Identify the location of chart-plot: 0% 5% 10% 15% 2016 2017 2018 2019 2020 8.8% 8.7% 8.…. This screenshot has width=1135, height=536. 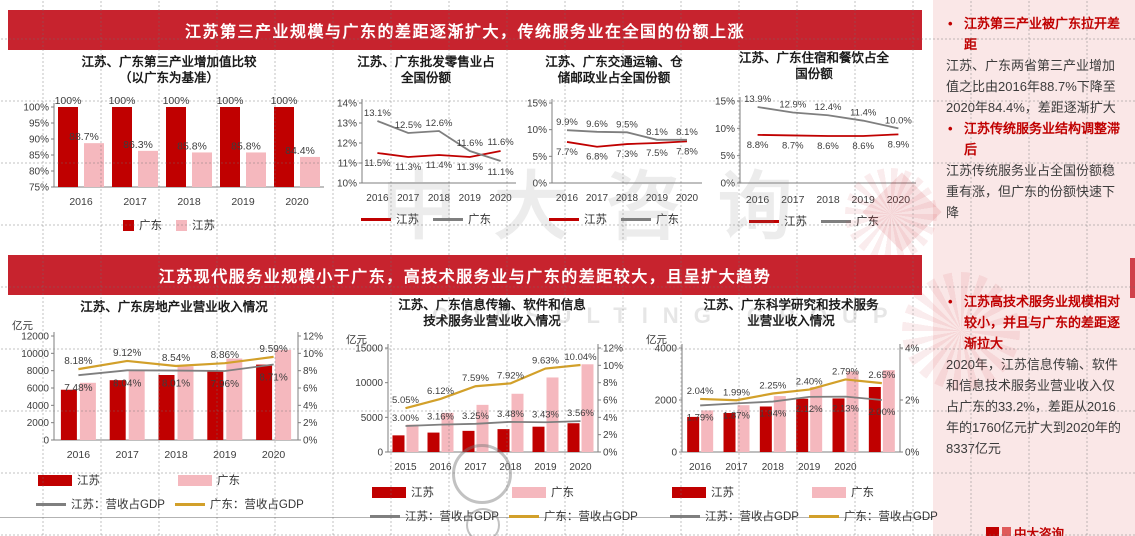
(814, 148).